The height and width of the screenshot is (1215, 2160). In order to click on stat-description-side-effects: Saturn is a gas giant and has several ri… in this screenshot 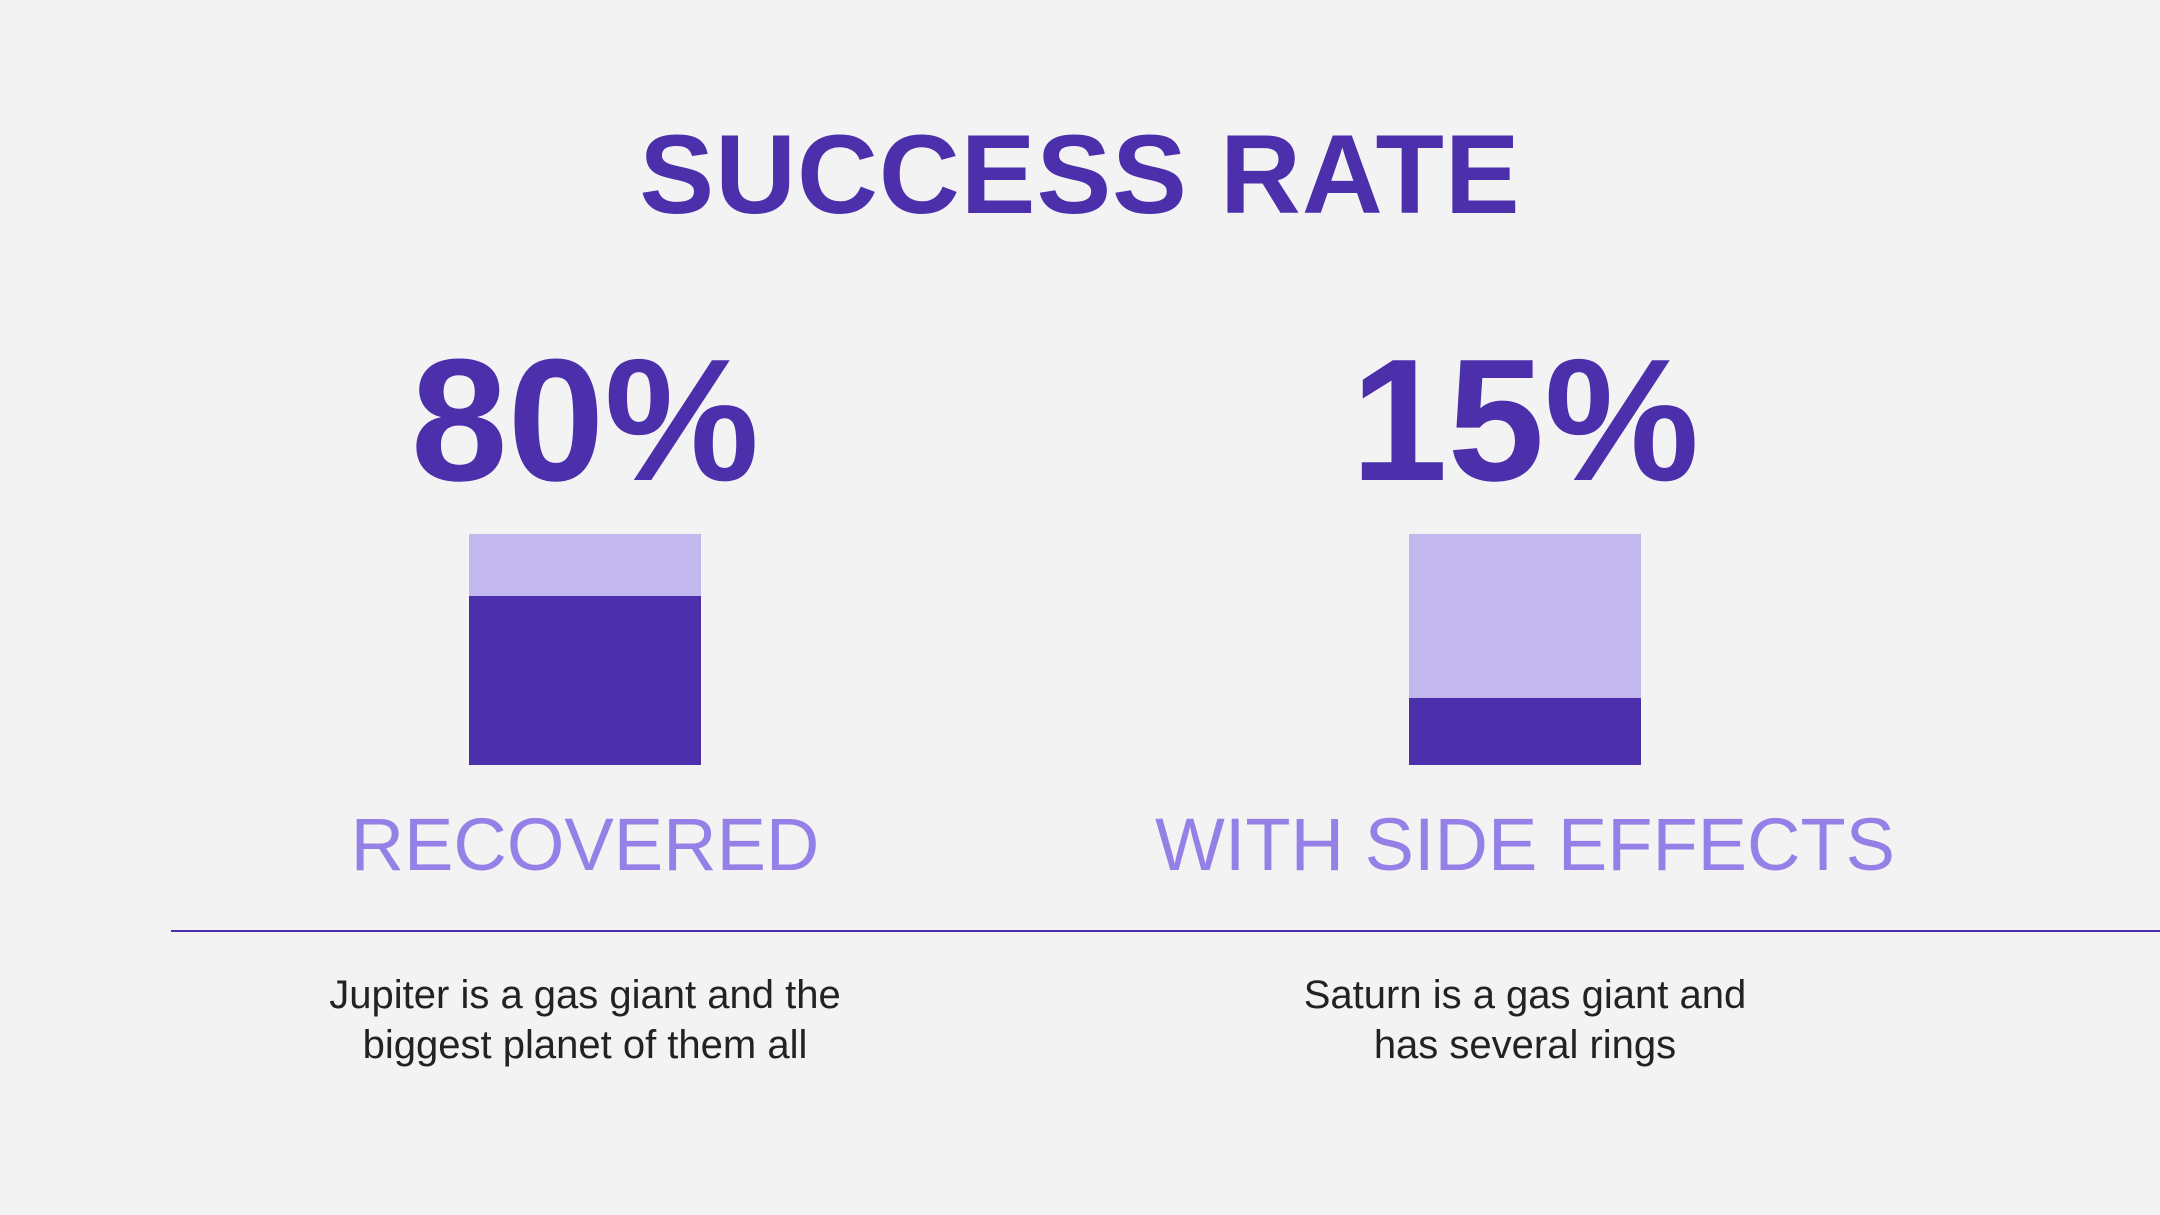, I will do `click(1525, 1020)`.